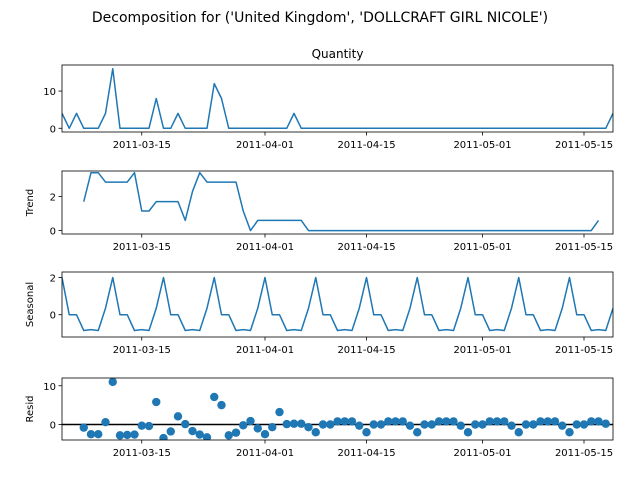 The height and width of the screenshot is (480, 640). Describe the element at coordinates (504, 421) in the screenshot. I see `resid-point: 2011-05-04: 0.8` at that location.